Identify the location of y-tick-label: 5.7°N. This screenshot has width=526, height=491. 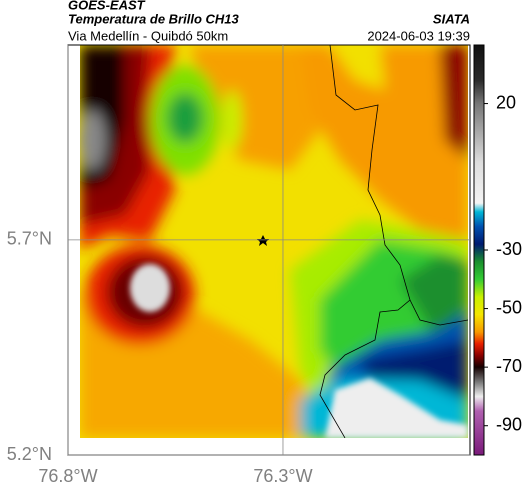
(29, 239).